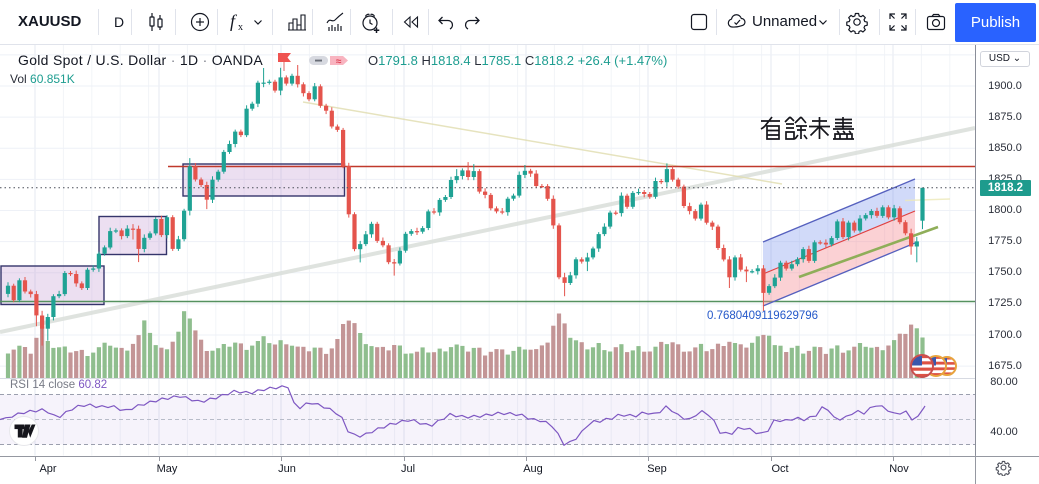 This screenshot has width=1039, height=484. I want to click on svg-text: x, so click(240, 27).